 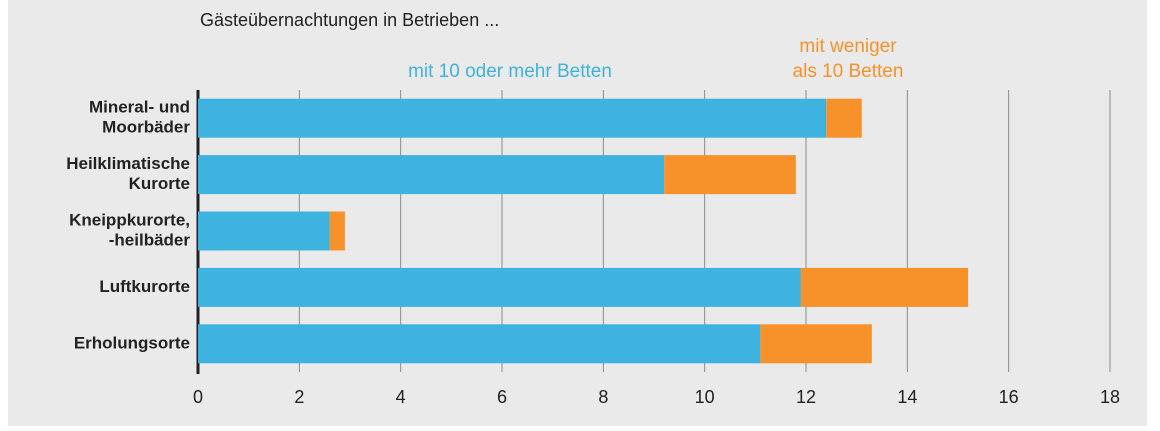 What do you see at coordinates (806, 397) in the screenshot?
I see `x-tick-label: 12` at bounding box center [806, 397].